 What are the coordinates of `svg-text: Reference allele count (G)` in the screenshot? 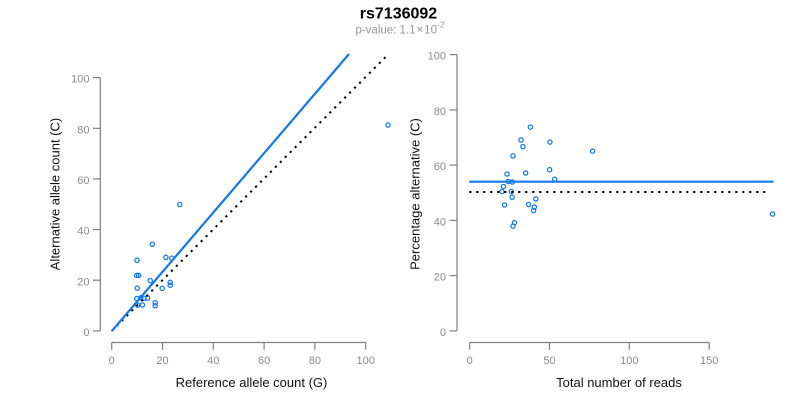 It's located at (252, 382).